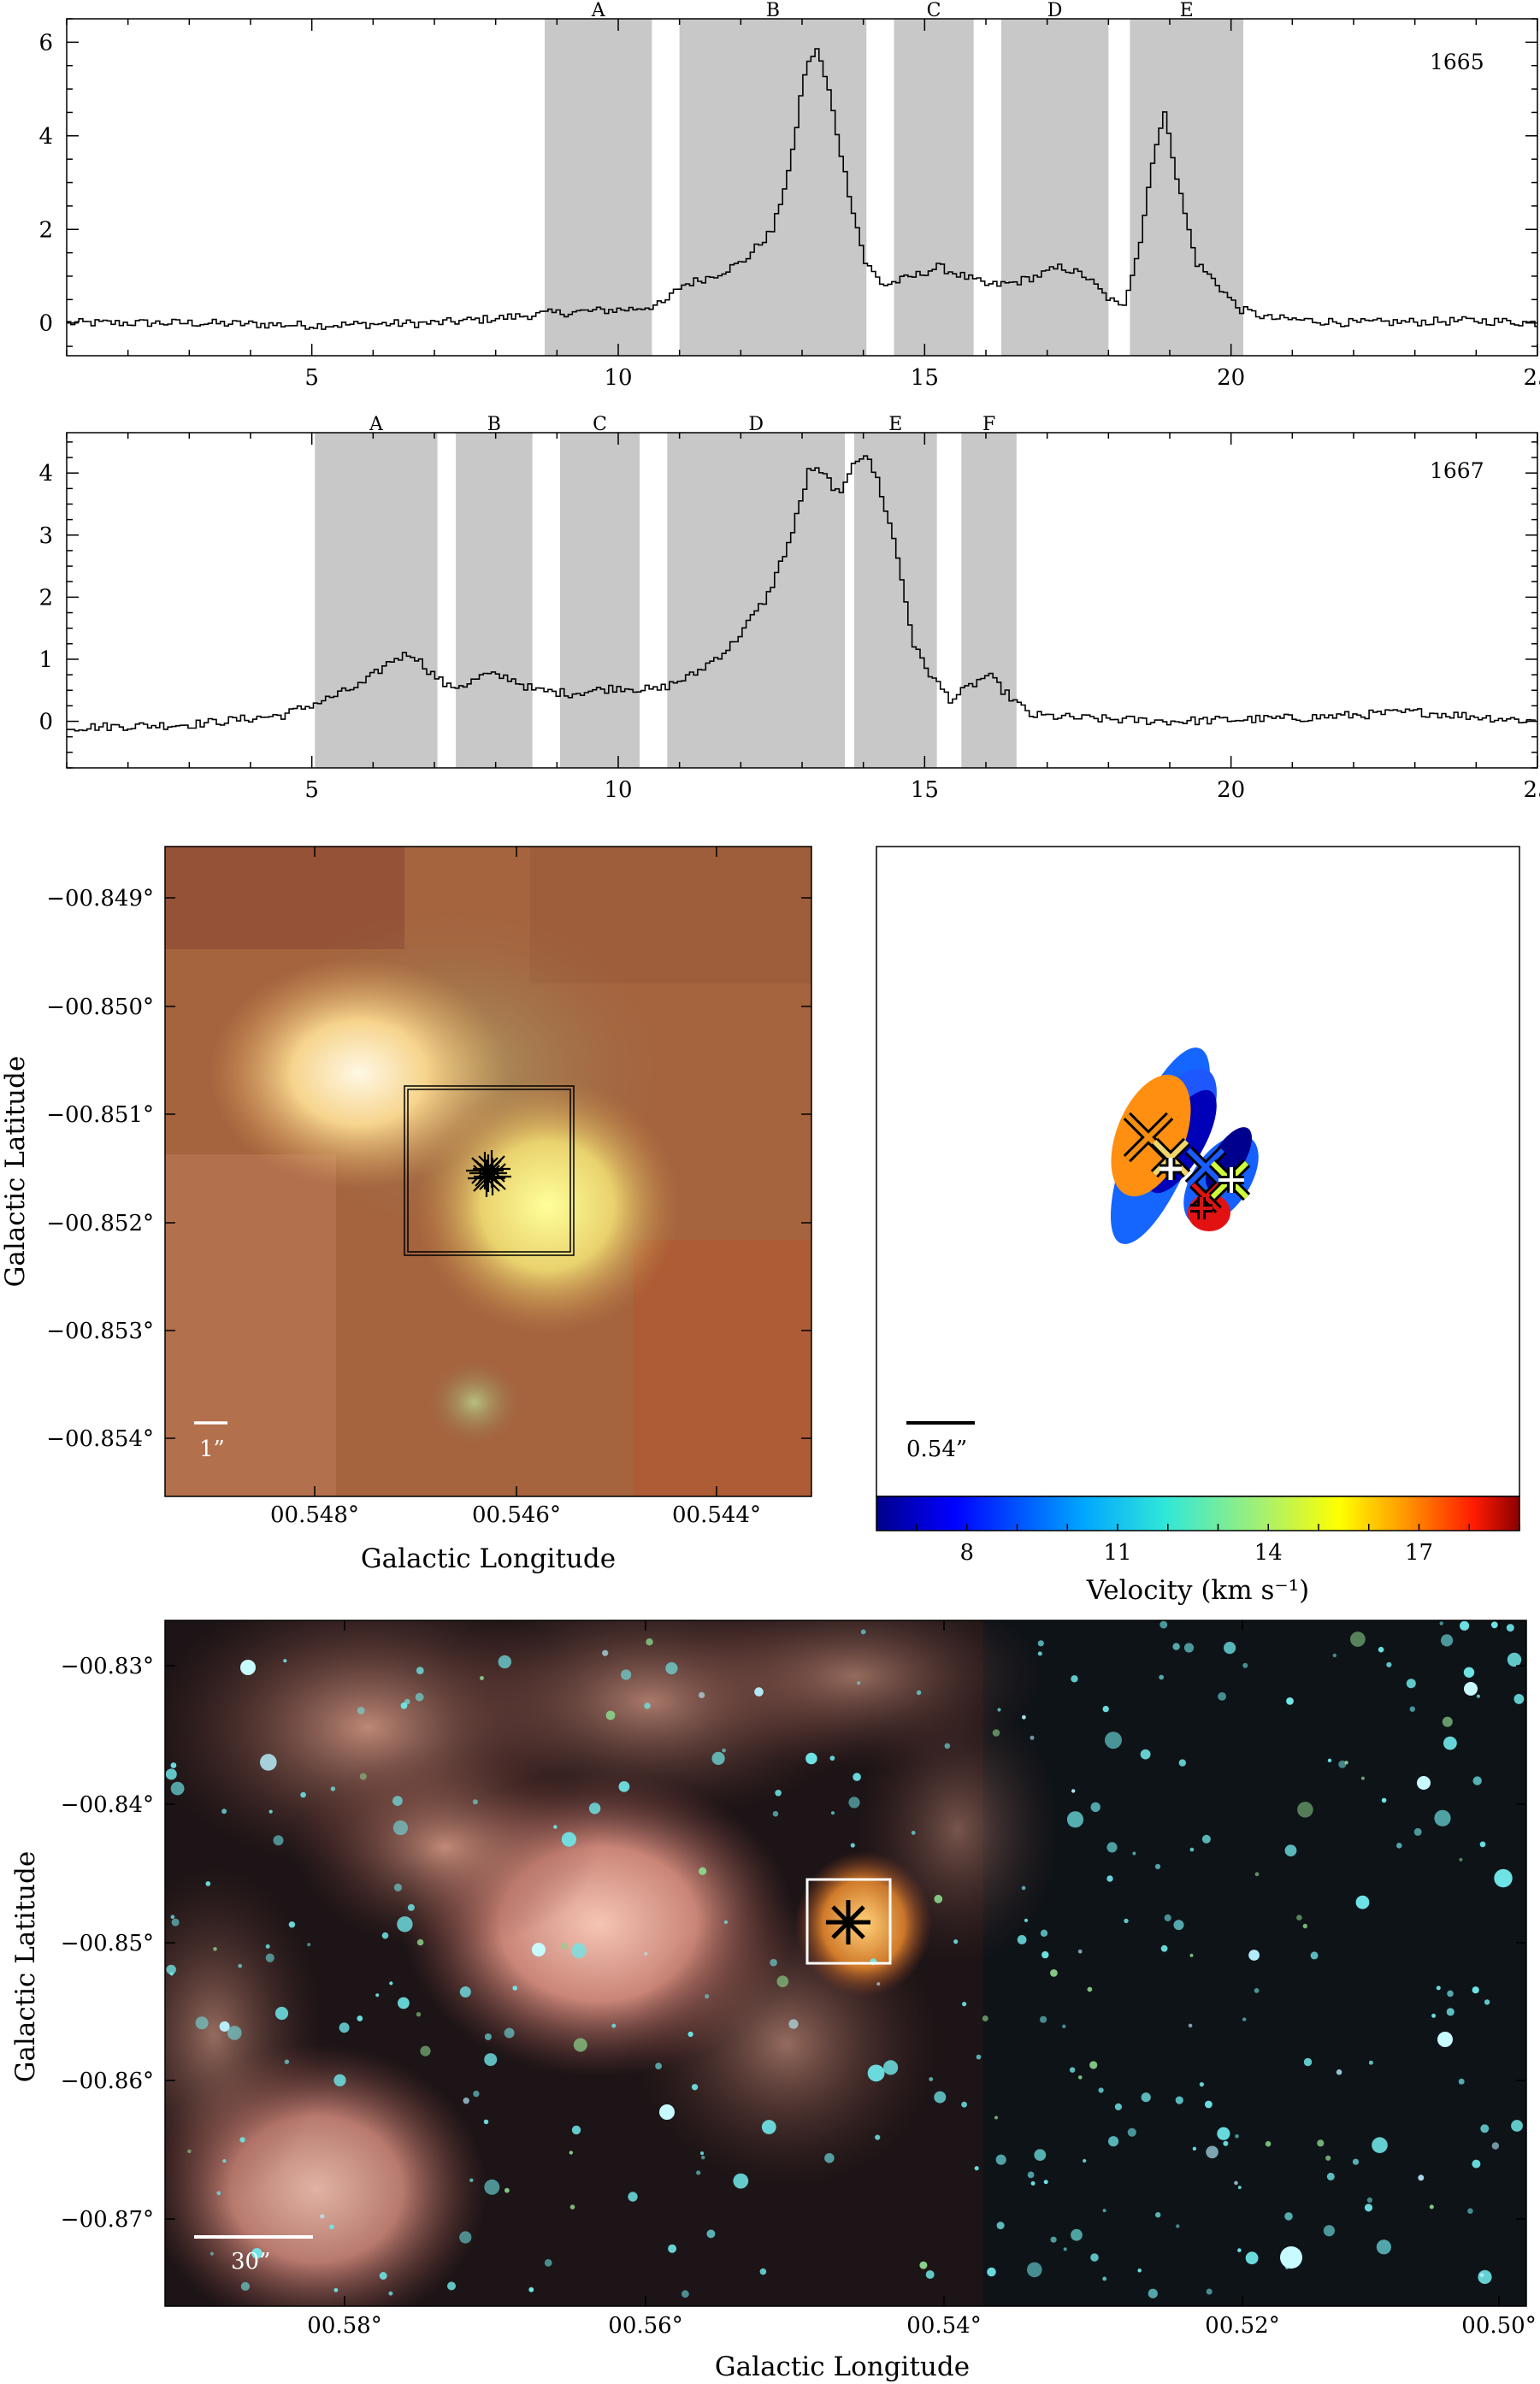 The height and width of the screenshot is (2384, 1540). I want to click on zoom-y-tick-label: −00.849°, so click(100, 899).